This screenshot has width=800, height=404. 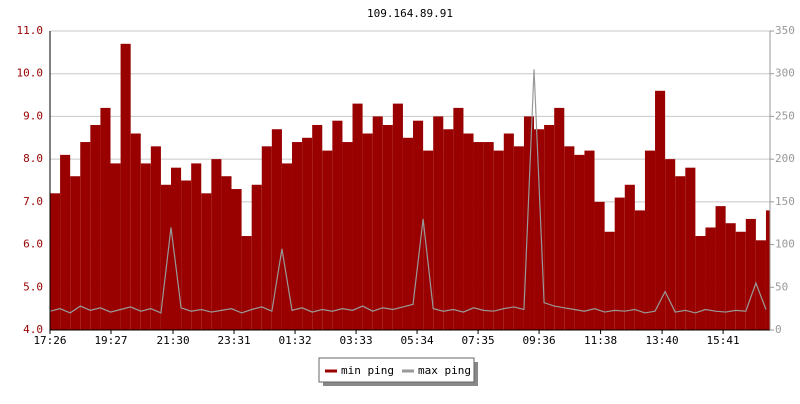 What do you see at coordinates (416, 340) in the screenshot?
I see `x-tick-label: 05:34` at bounding box center [416, 340].